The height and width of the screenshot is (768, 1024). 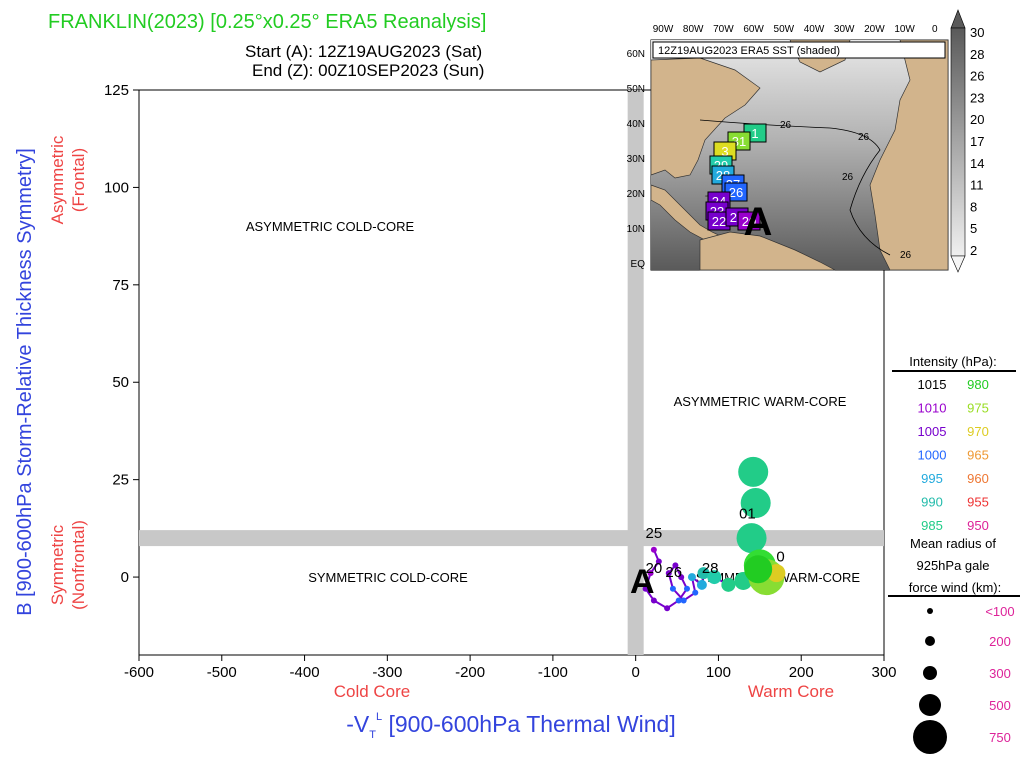 What do you see at coordinates (120, 285) in the screenshot?
I see `y-tick-label: 75` at bounding box center [120, 285].